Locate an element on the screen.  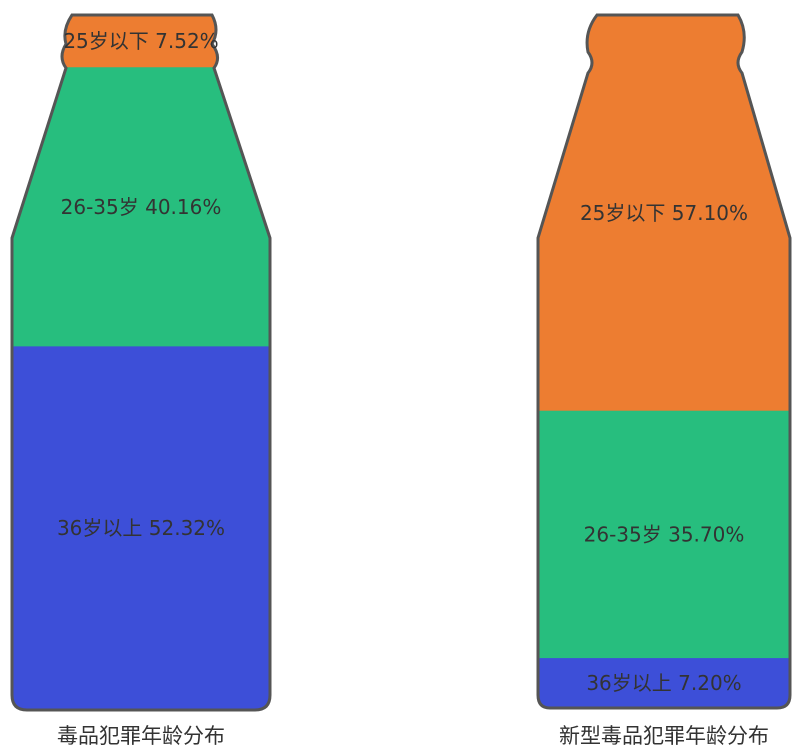
segment-label: 36岁以上 52.32% is located at coordinates (141, 528).